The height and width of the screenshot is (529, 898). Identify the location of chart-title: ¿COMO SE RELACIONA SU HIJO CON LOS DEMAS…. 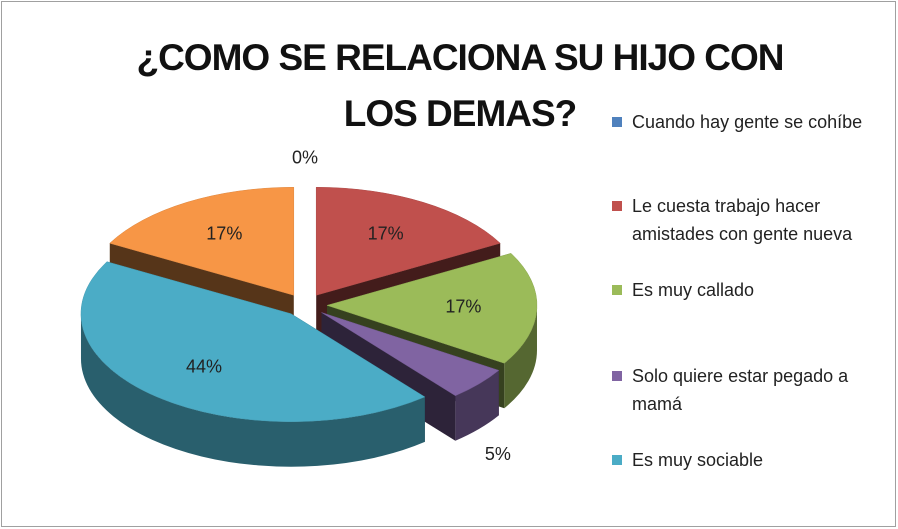
(460, 85).